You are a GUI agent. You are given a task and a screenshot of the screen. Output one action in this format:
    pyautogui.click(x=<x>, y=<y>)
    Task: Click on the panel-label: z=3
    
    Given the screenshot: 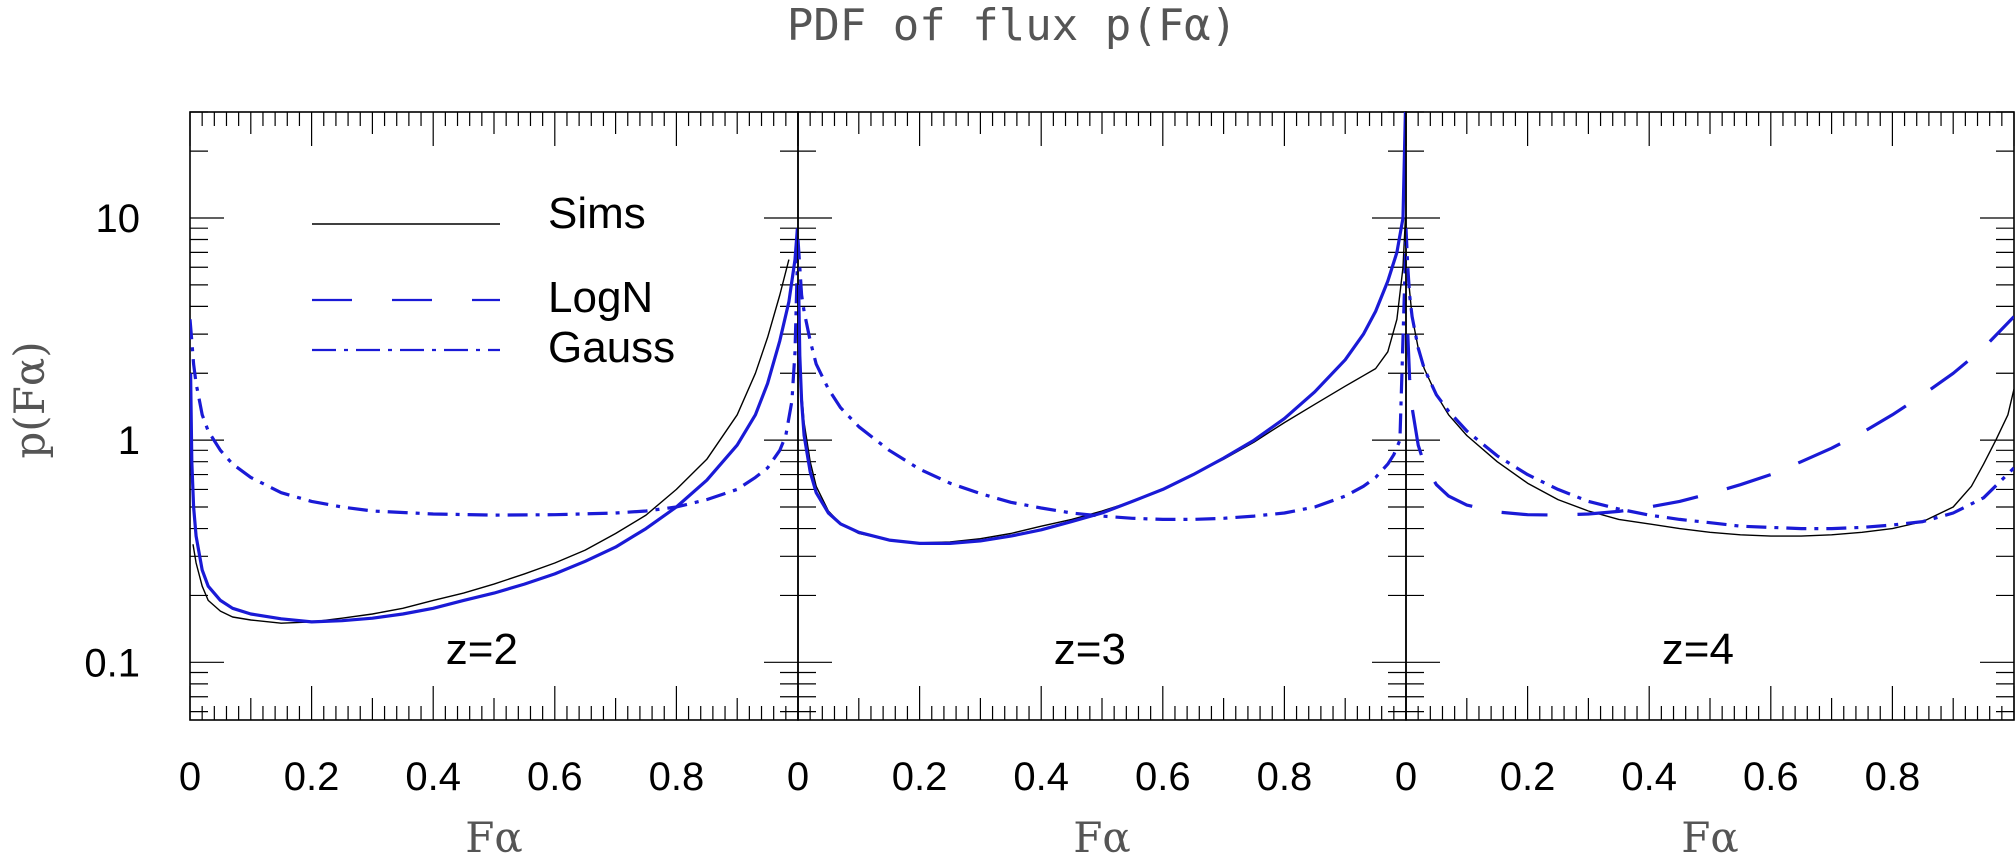 What is the action you would take?
    pyautogui.click(x=1090, y=649)
    